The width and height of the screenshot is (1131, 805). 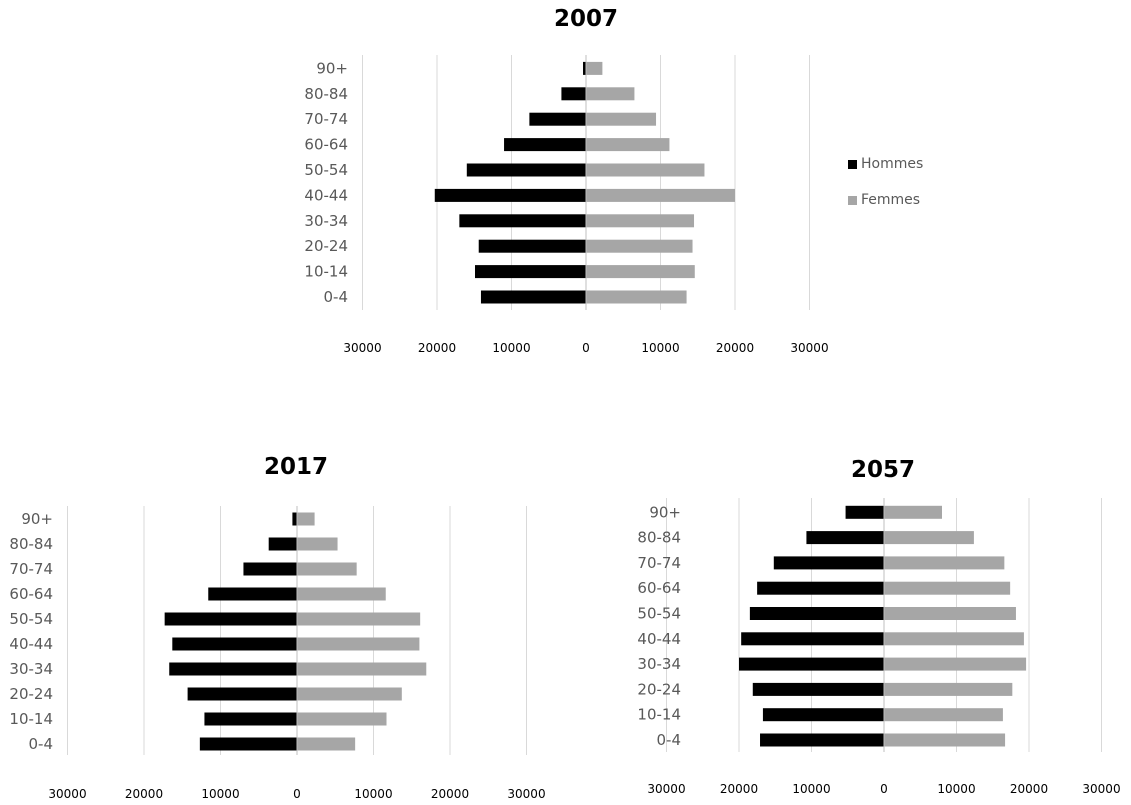 I want to click on legend-item-hommes: Hommes, so click(x=885, y=164).